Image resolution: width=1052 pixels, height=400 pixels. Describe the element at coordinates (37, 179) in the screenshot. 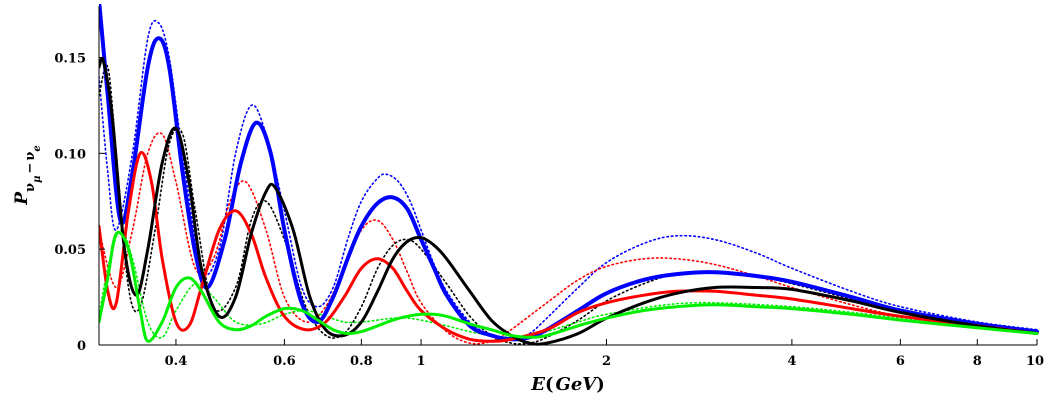

I see `y-axis-title-sub1b: μ` at that location.